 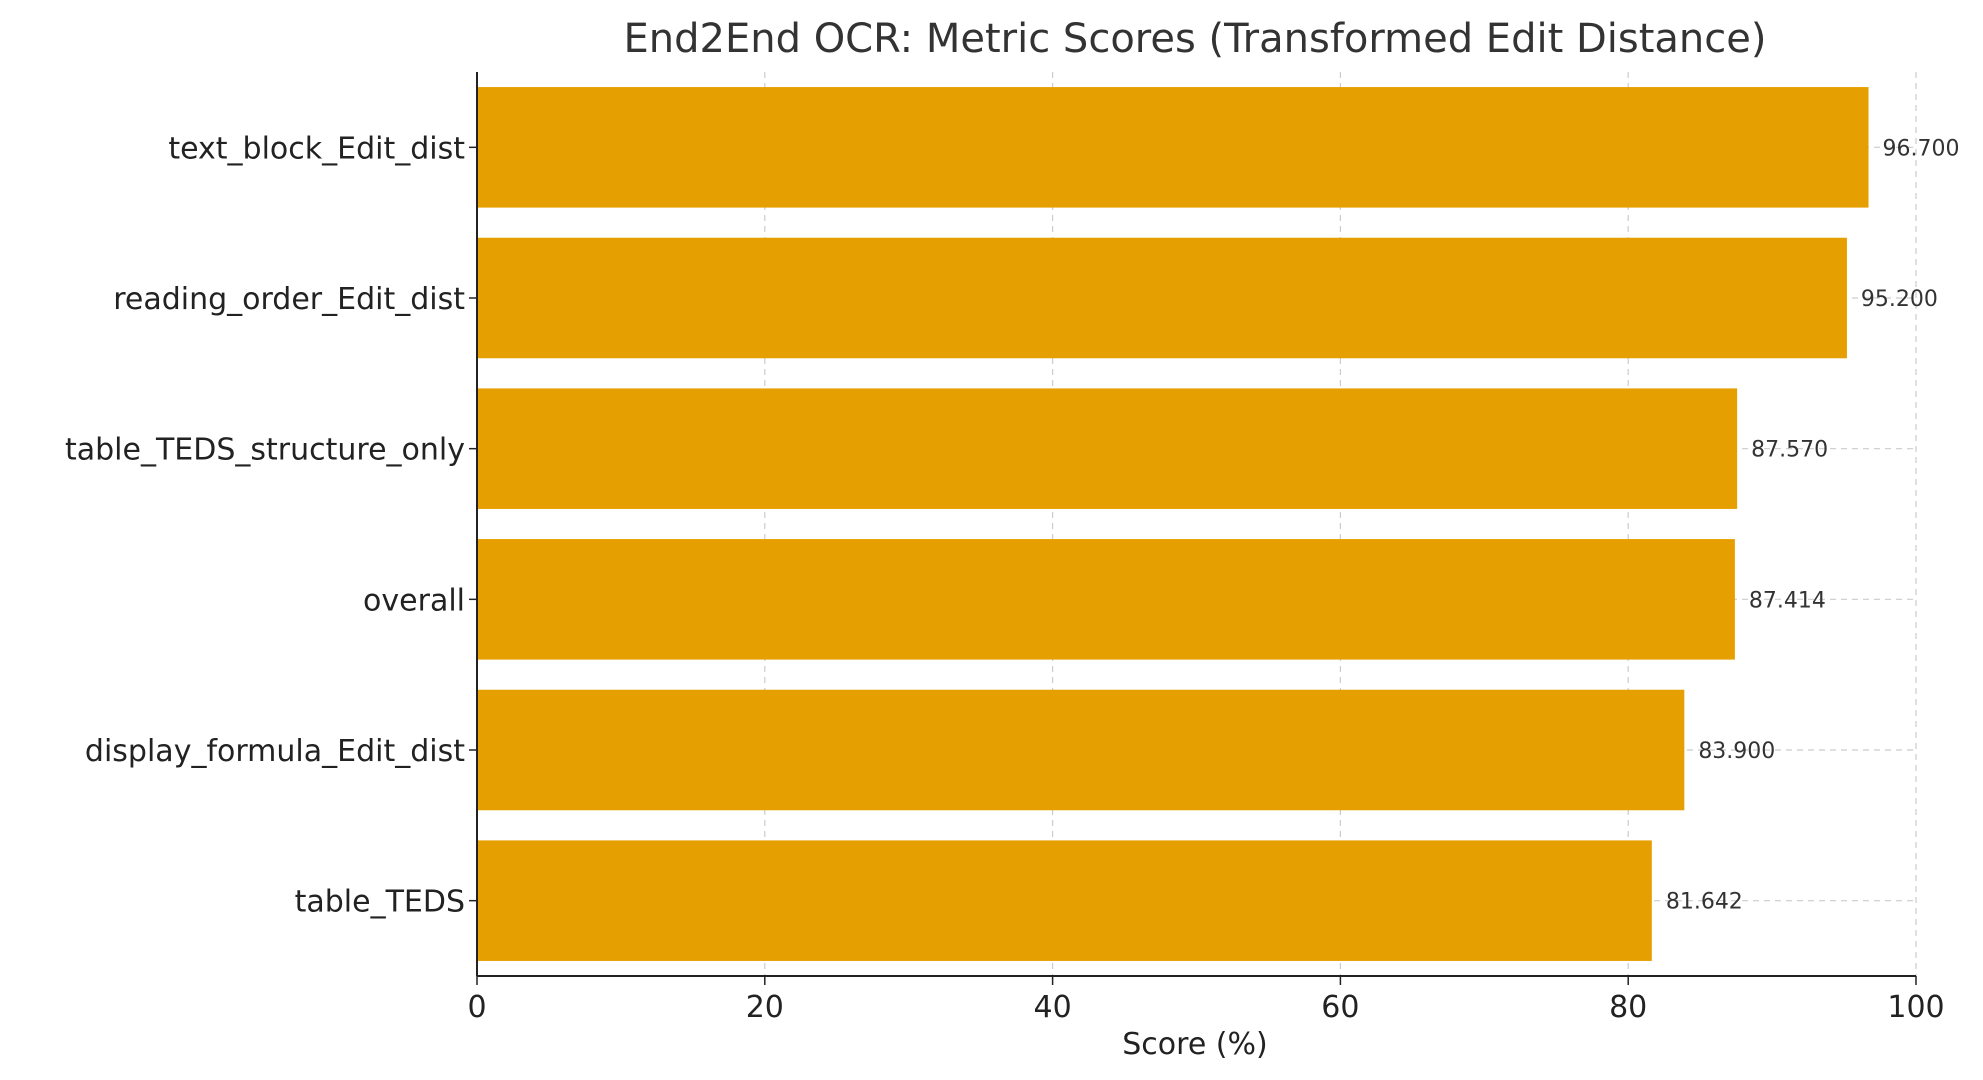 I want to click on x-tick-label: 40, so click(x=1053, y=1007).